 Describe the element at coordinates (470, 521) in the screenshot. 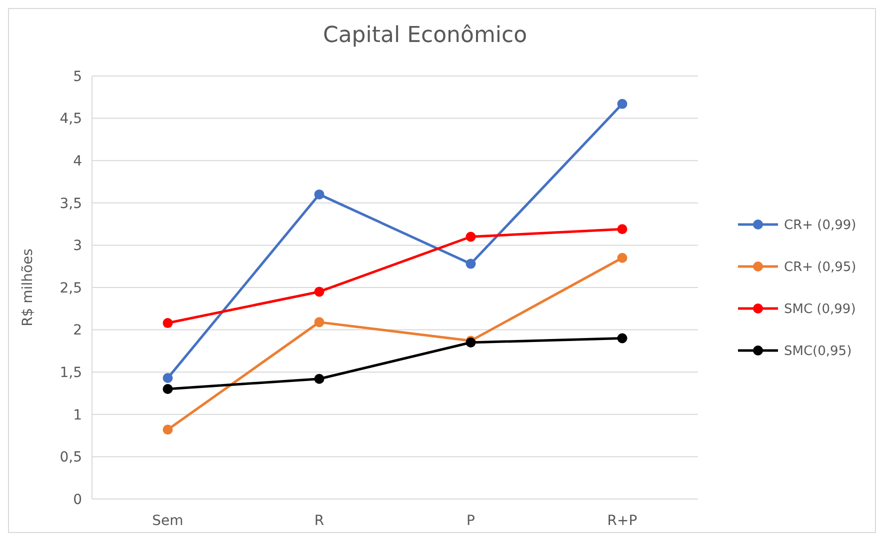

I see `x-tick-label: P` at that location.